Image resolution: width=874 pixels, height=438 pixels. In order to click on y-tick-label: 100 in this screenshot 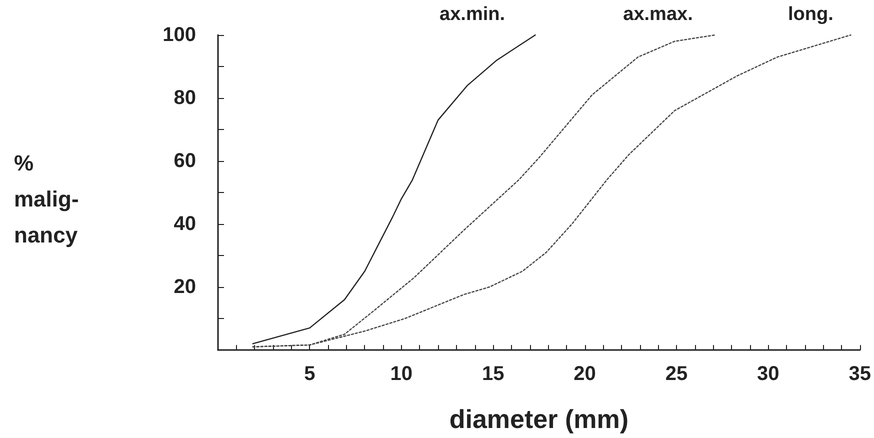, I will do `click(179, 35)`.